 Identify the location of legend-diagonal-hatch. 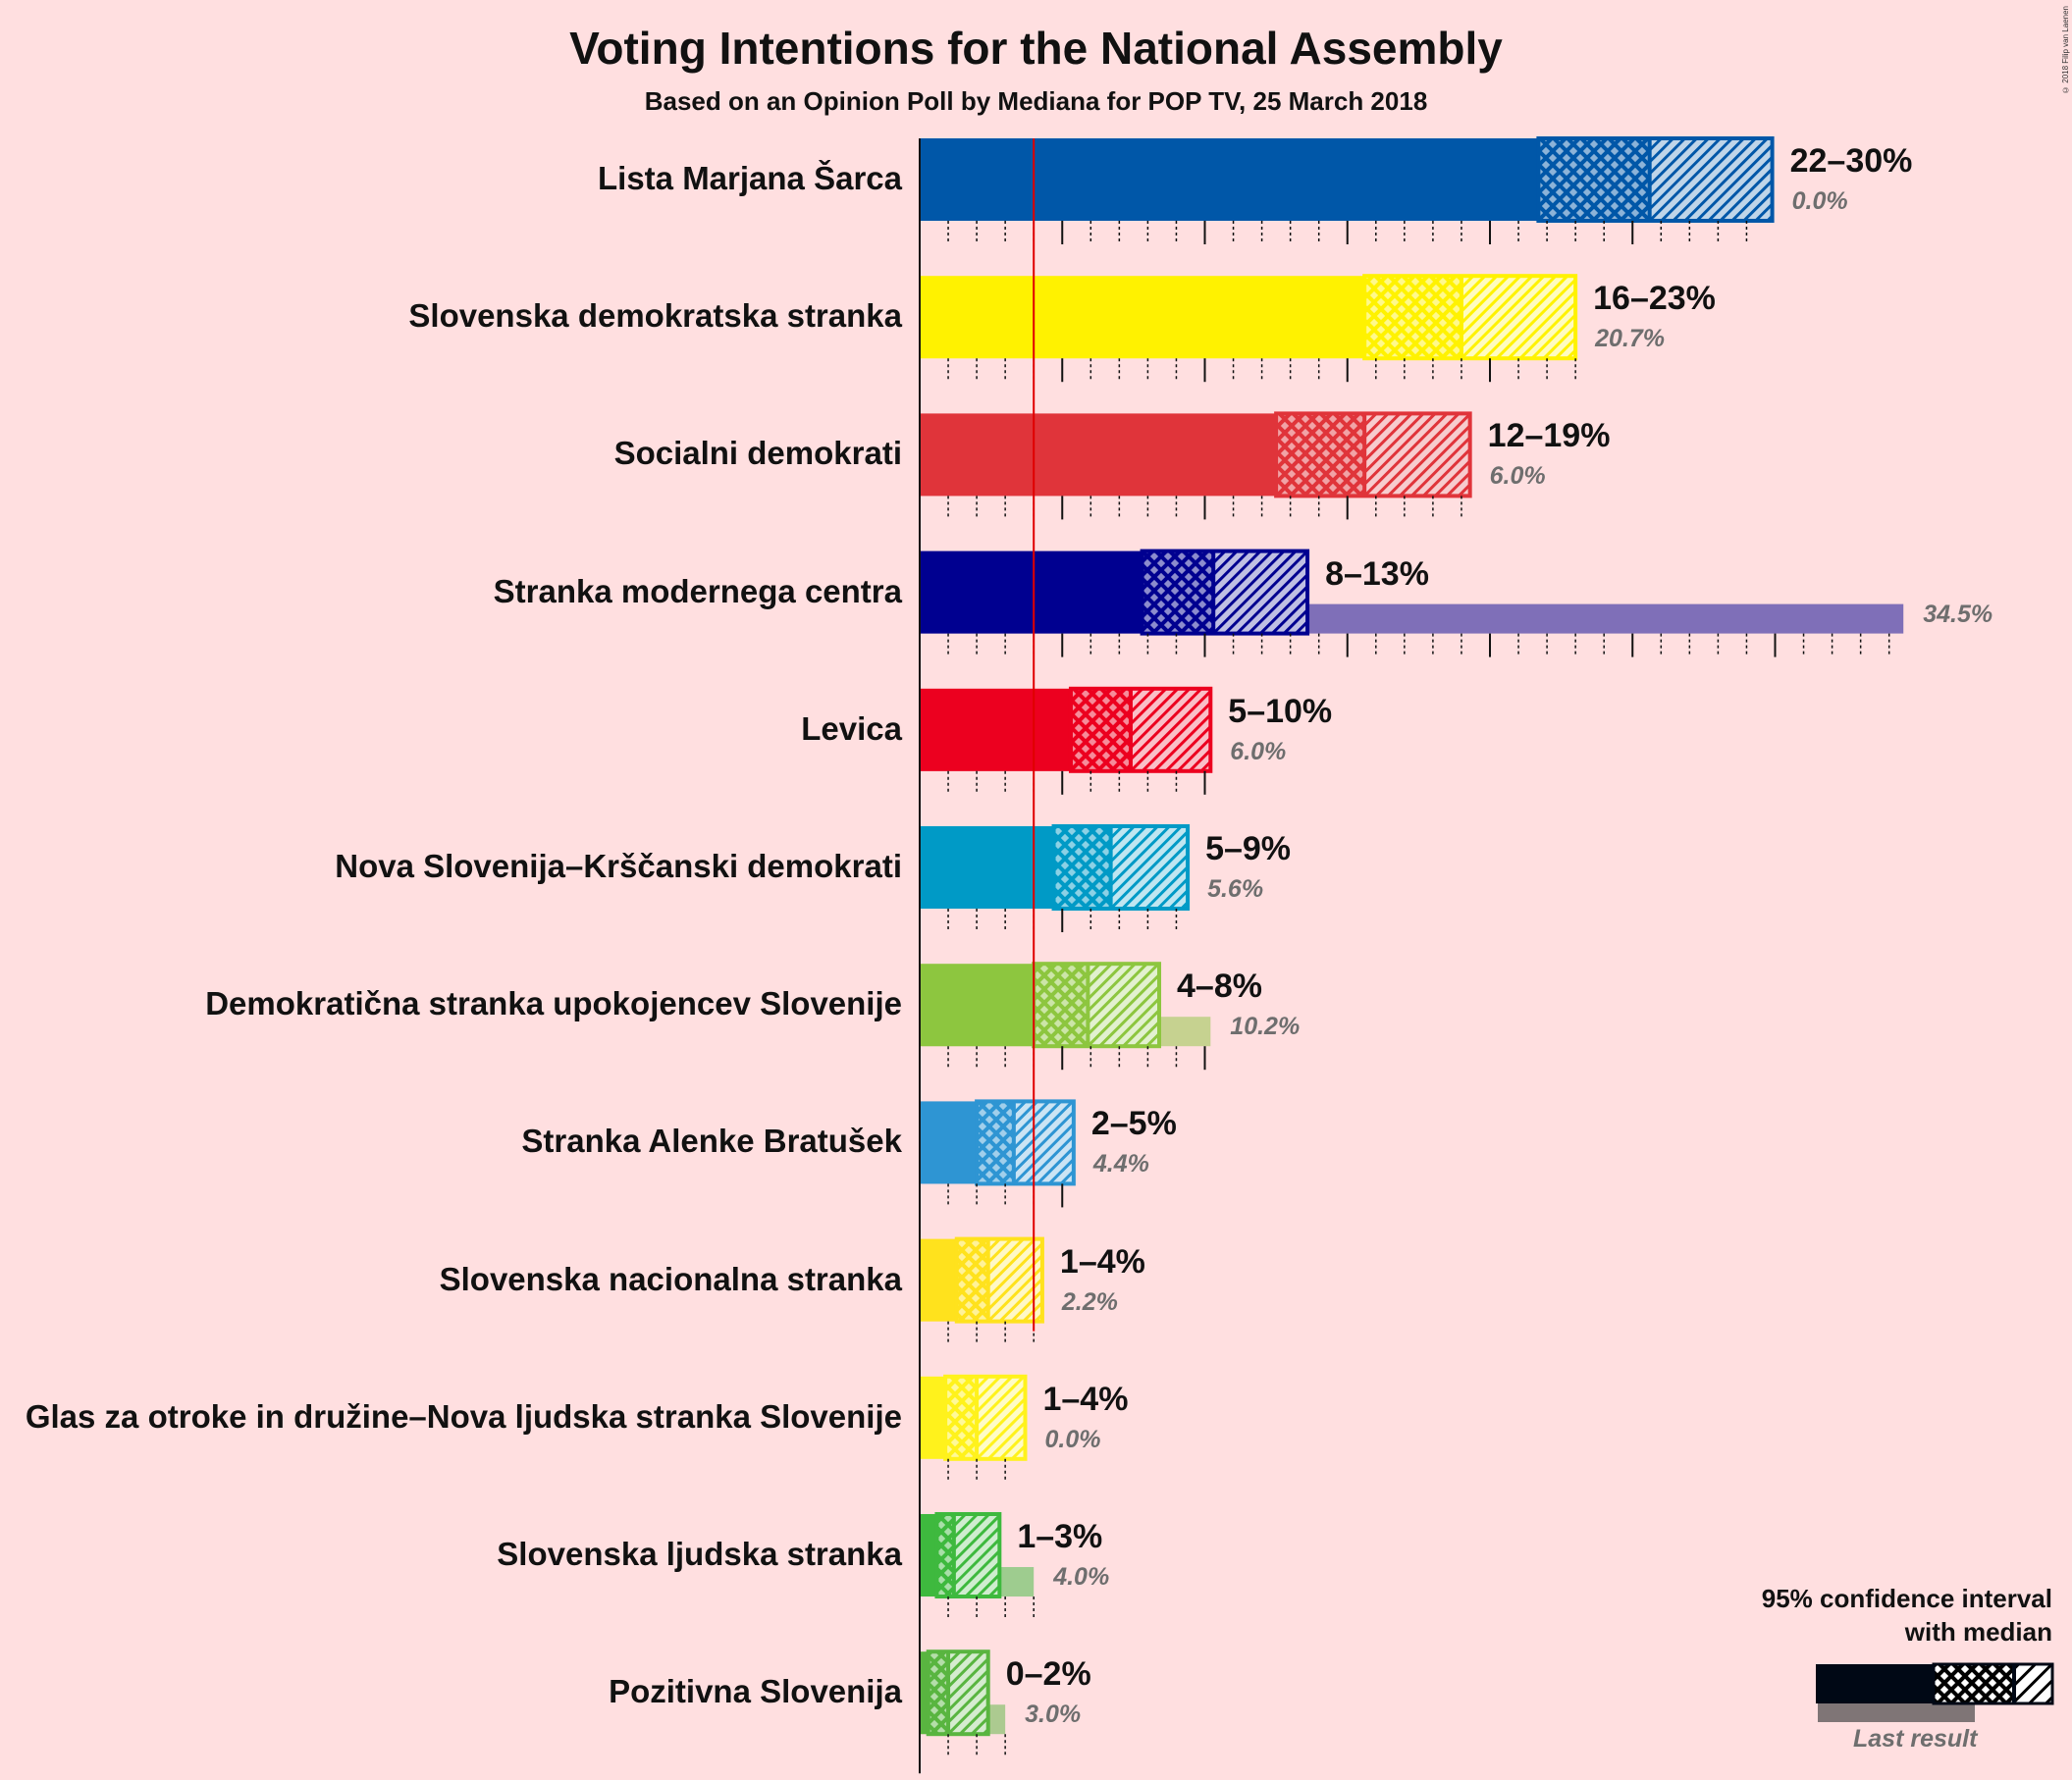
(2033, 1683).